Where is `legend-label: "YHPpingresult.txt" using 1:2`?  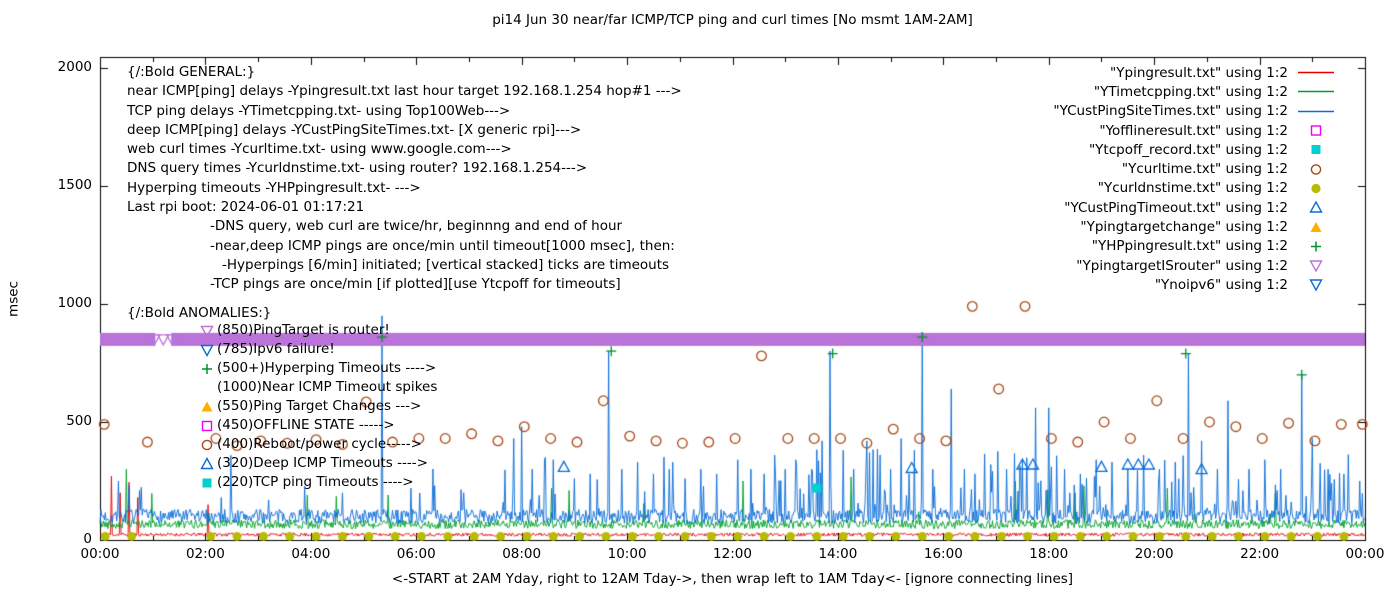 legend-label: "YHPpingresult.txt" using 1:2 is located at coordinates (1189, 246).